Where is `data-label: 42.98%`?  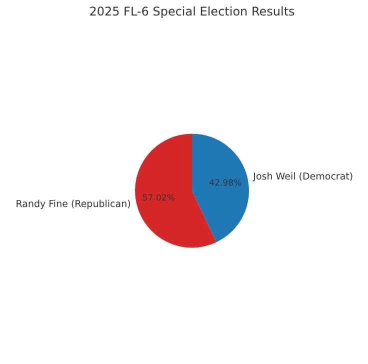 data-label: 42.98% is located at coordinates (225, 183).